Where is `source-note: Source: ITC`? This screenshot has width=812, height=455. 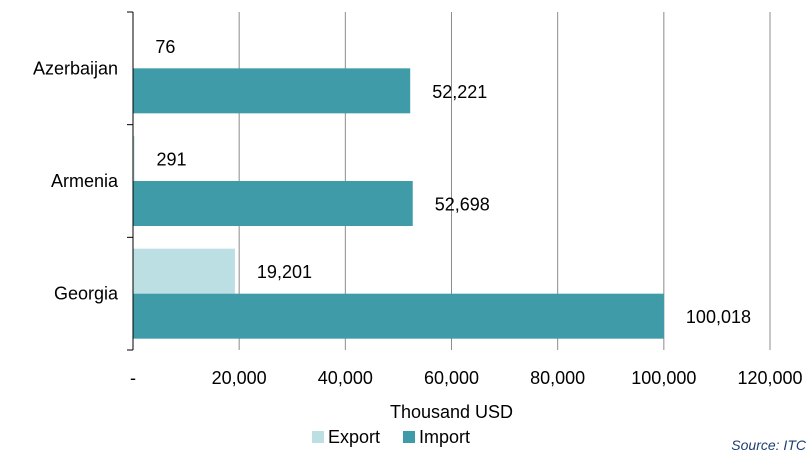 source-note: Source: ITC is located at coordinates (768, 445).